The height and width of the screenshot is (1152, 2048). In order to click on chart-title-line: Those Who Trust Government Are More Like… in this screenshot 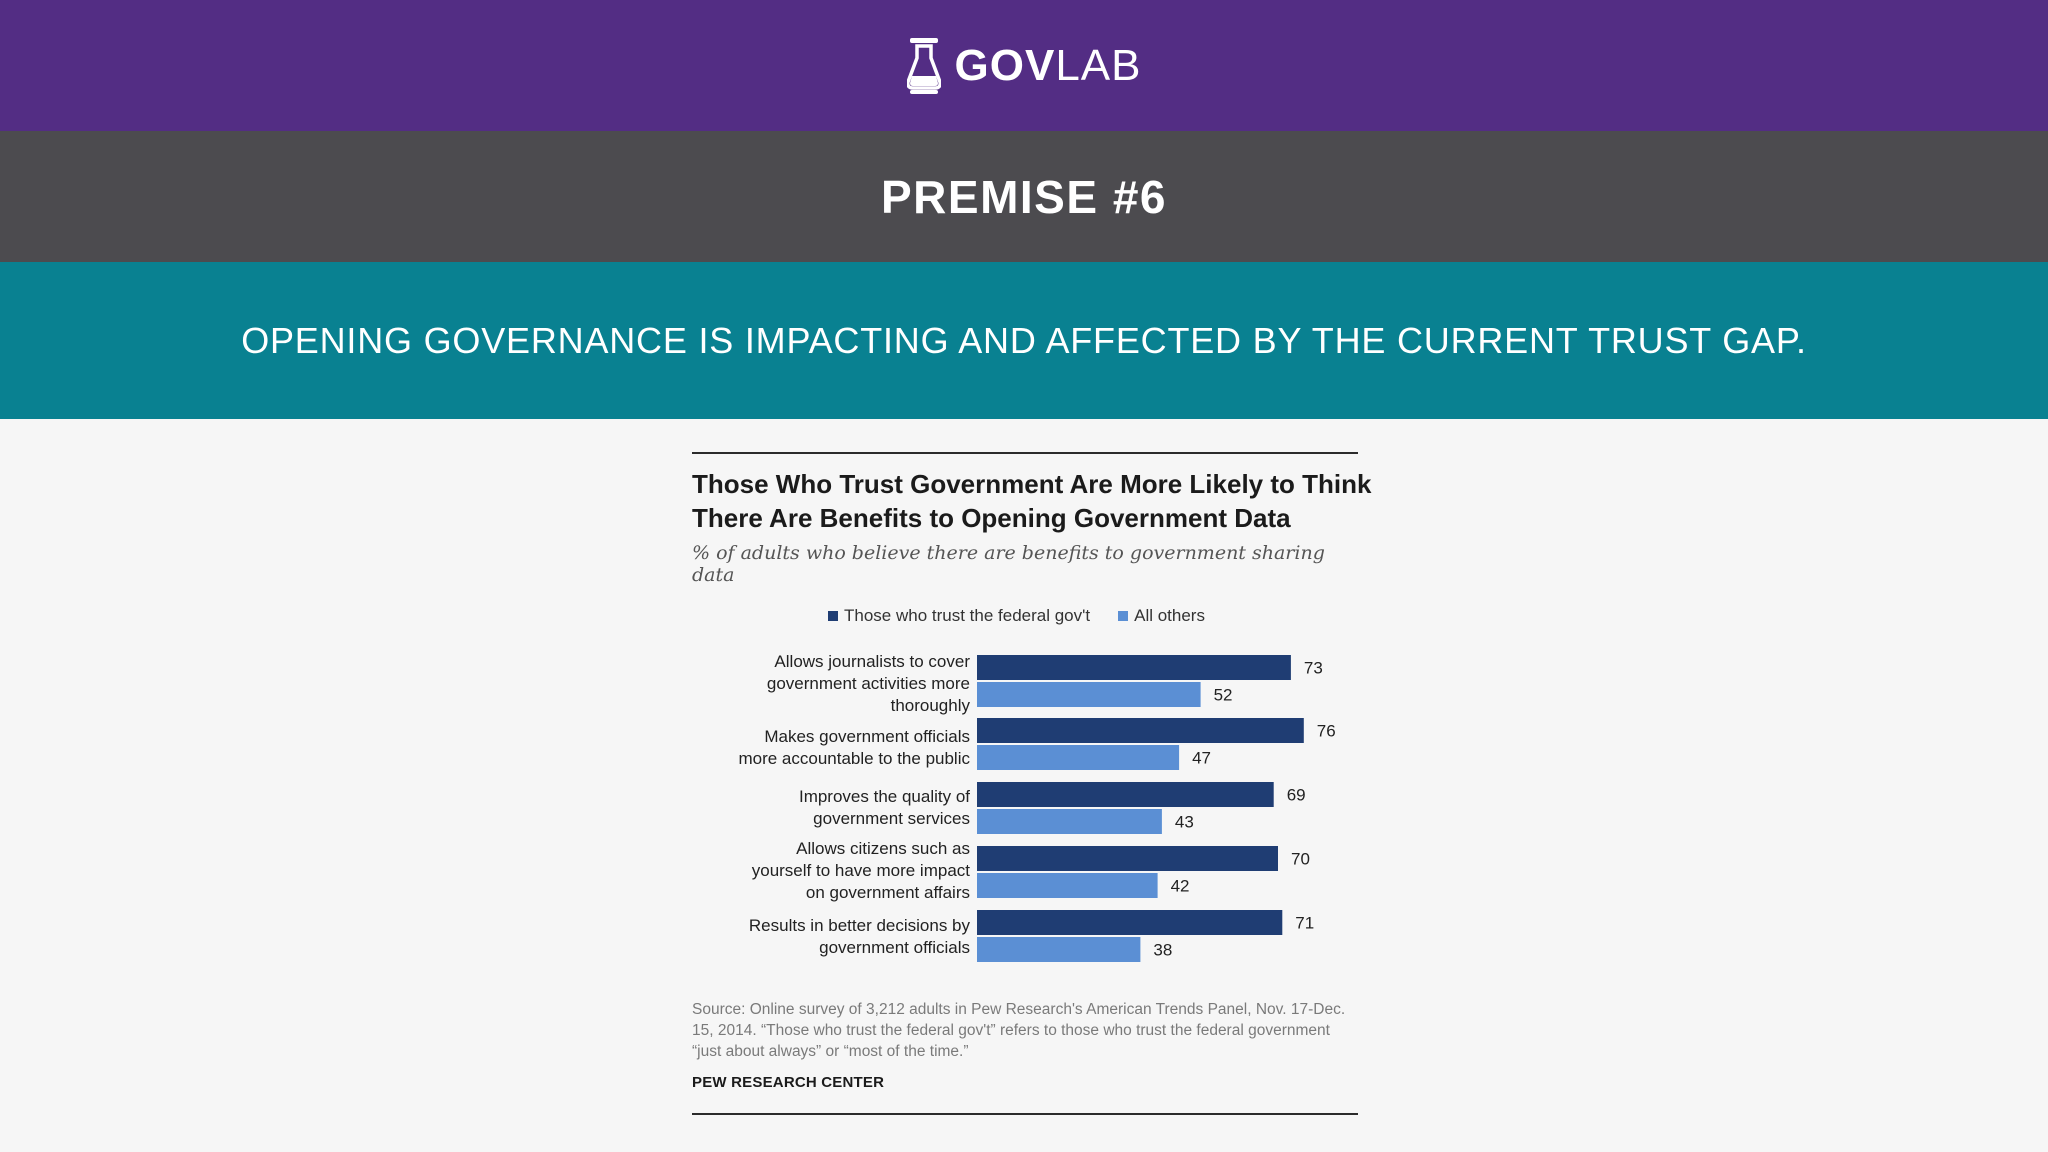, I will do `click(1032, 484)`.